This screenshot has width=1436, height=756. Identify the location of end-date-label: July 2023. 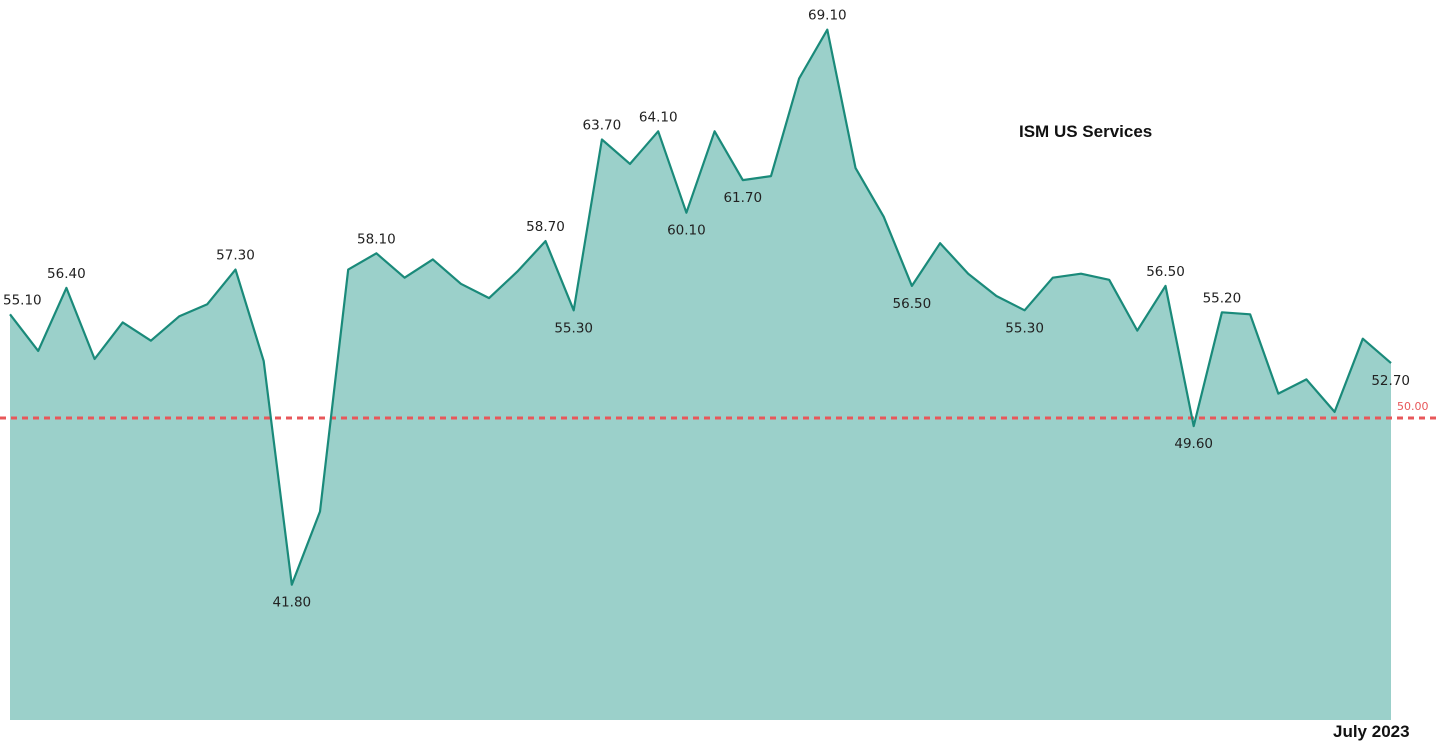
(1371, 731).